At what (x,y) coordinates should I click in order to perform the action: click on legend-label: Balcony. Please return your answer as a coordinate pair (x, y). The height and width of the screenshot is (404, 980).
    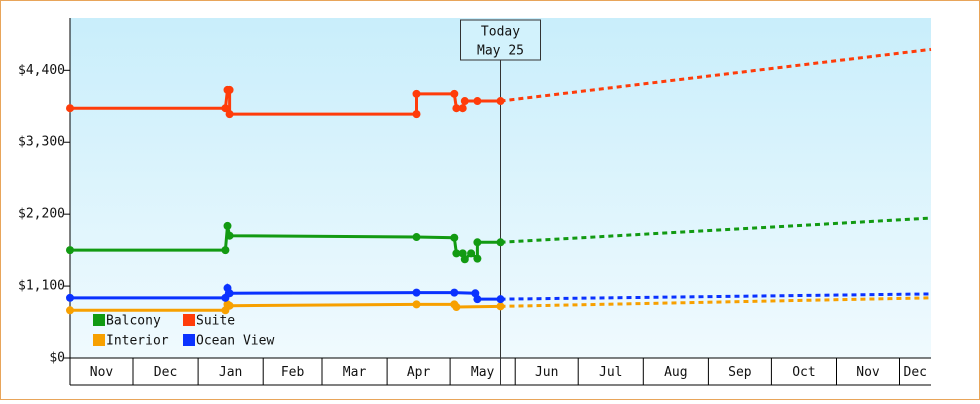
    Looking at the image, I should click on (133, 321).